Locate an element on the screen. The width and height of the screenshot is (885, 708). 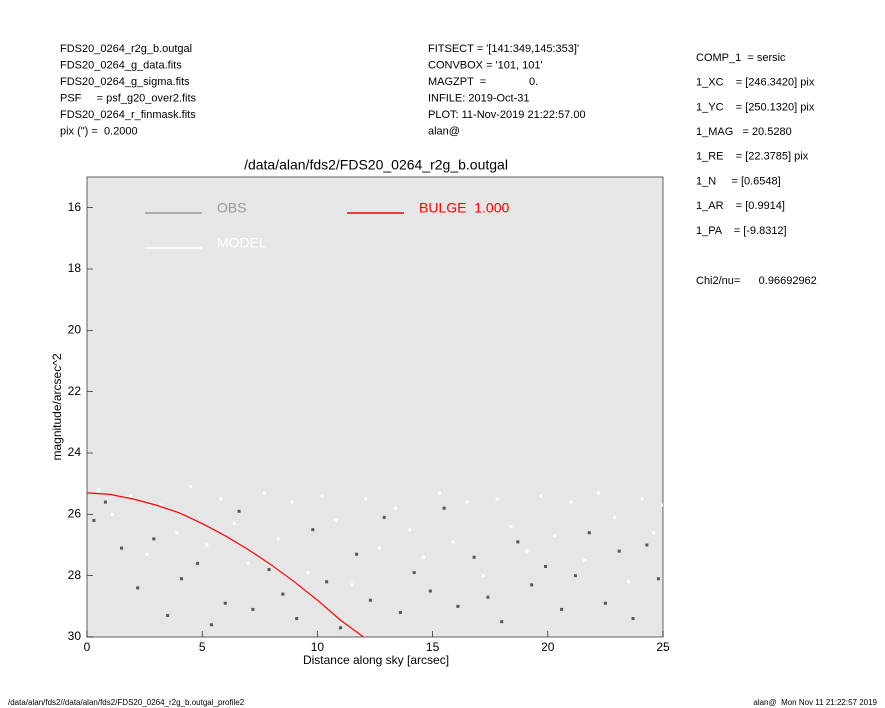
y-tick-label: 16 is located at coordinates (75, 207).